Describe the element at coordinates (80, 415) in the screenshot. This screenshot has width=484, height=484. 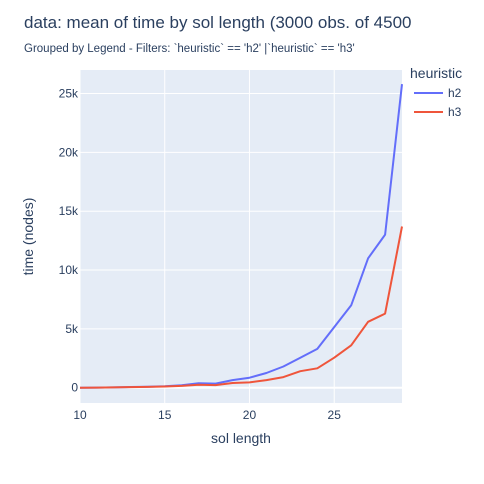
I see `x-tick-label: 10` at that location.